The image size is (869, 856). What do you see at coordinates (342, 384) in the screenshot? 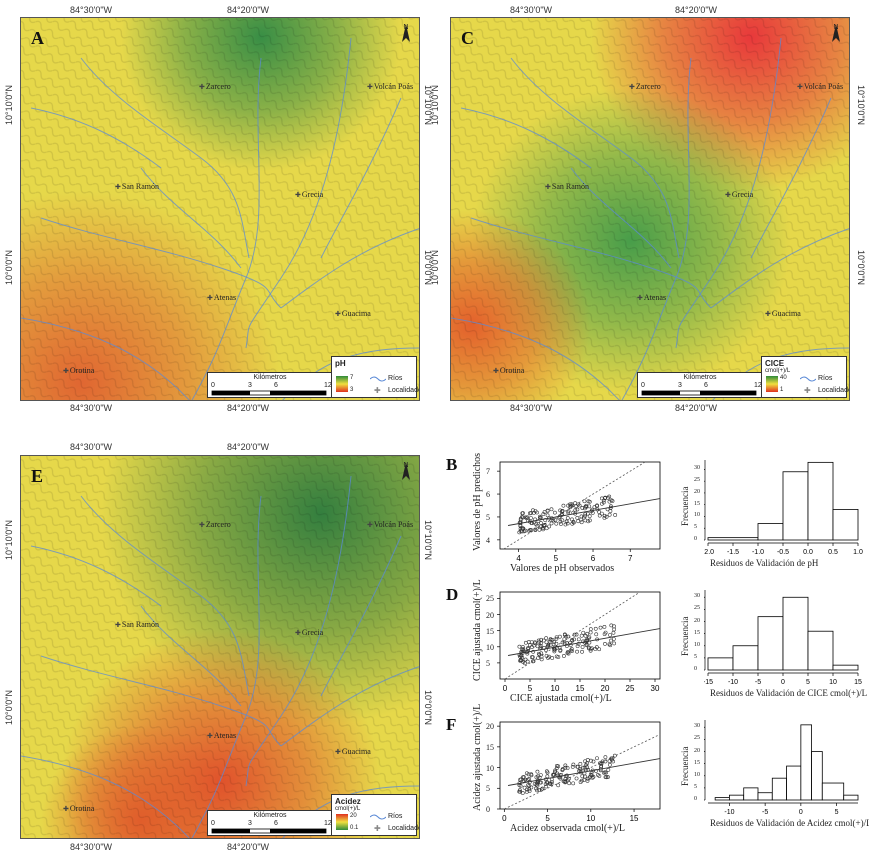
I see `legend-color-ramp` at bounding box center [342, 384].